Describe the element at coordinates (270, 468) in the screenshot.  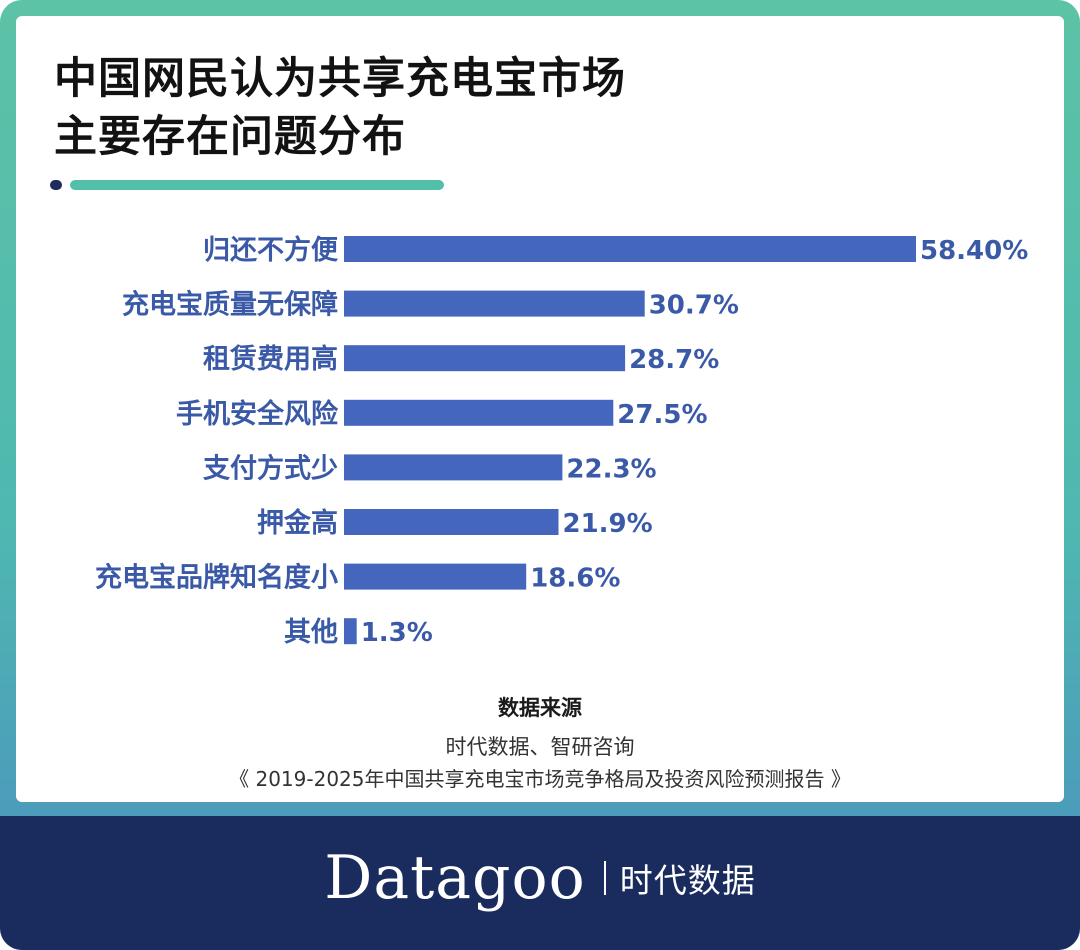
I see `category-label-5: 支付方式少` at that location.